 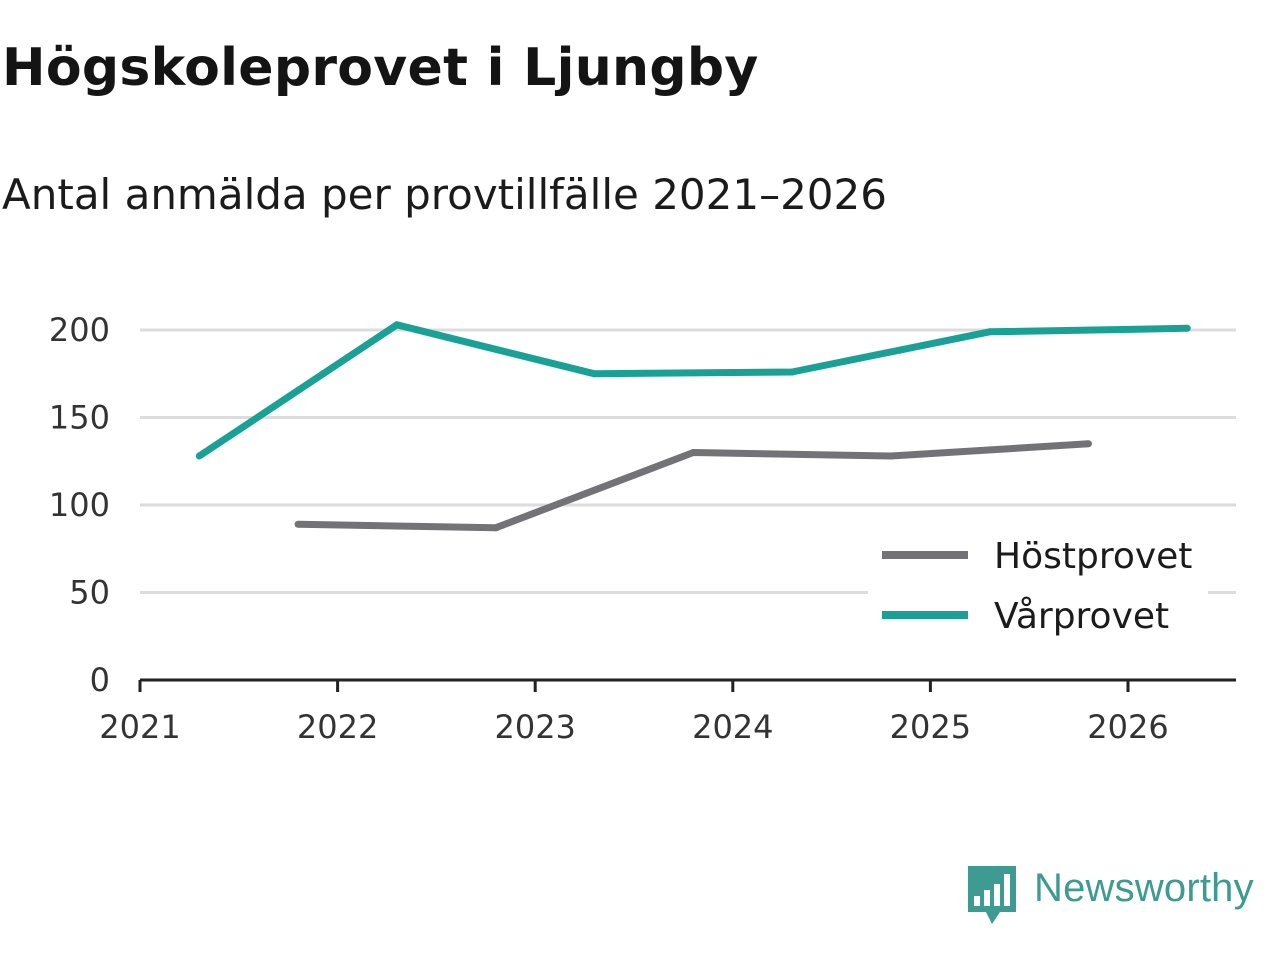 I want to click on brand-name: Newsworthy, so click(x=1144, y=888).